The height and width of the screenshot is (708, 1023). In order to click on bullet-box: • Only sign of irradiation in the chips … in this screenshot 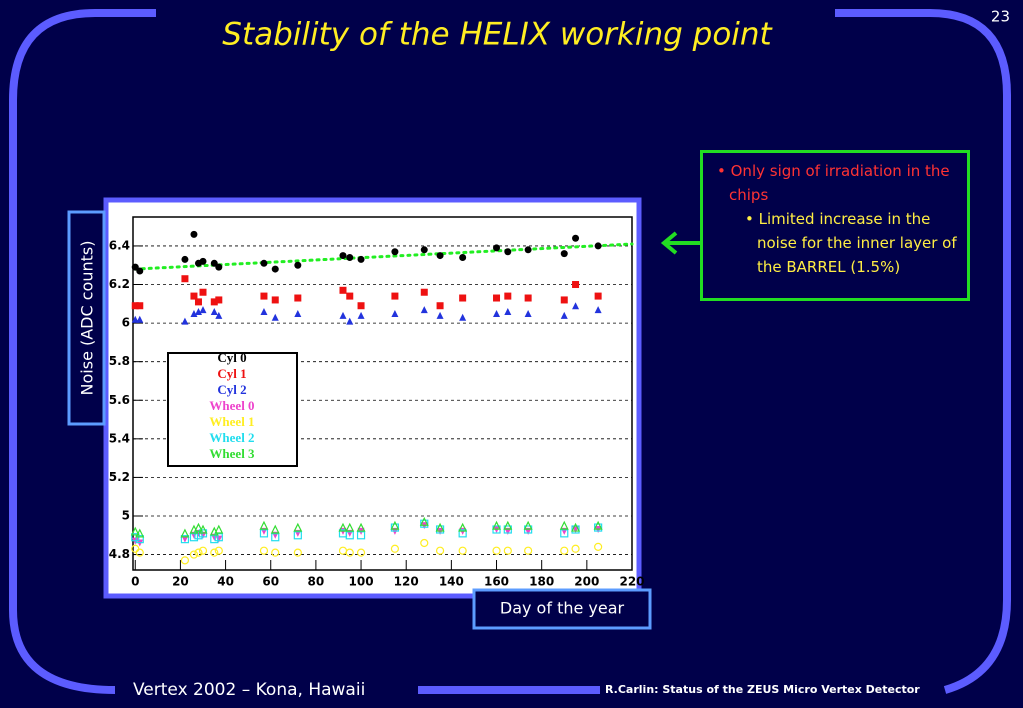, I will do `click(835, 225)`.